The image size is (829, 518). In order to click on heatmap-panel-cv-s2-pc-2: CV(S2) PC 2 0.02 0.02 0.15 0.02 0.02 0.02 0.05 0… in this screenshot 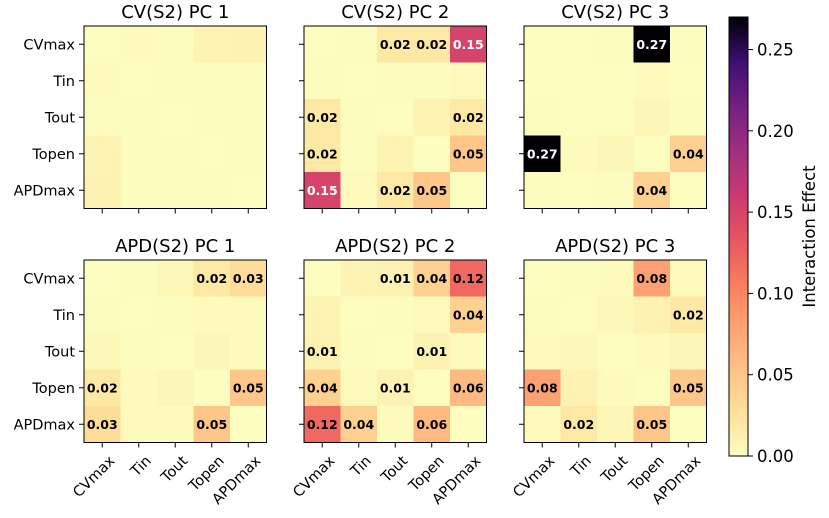, I will do `click(393, 108)`.